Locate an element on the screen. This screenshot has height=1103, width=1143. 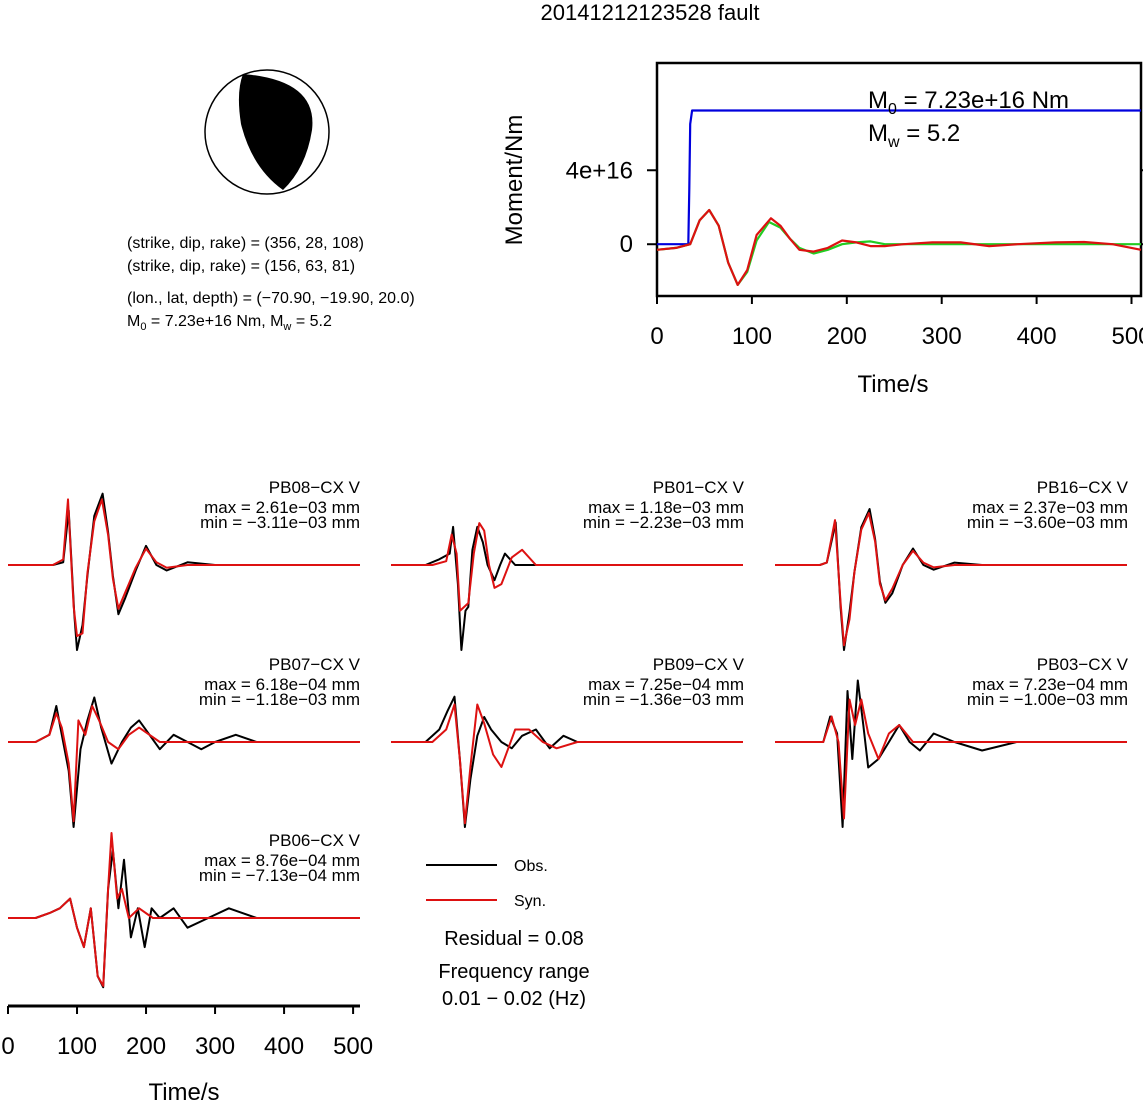
station-min-label: min = −1.00e−03 mm is located at coordinates (1047, 699).